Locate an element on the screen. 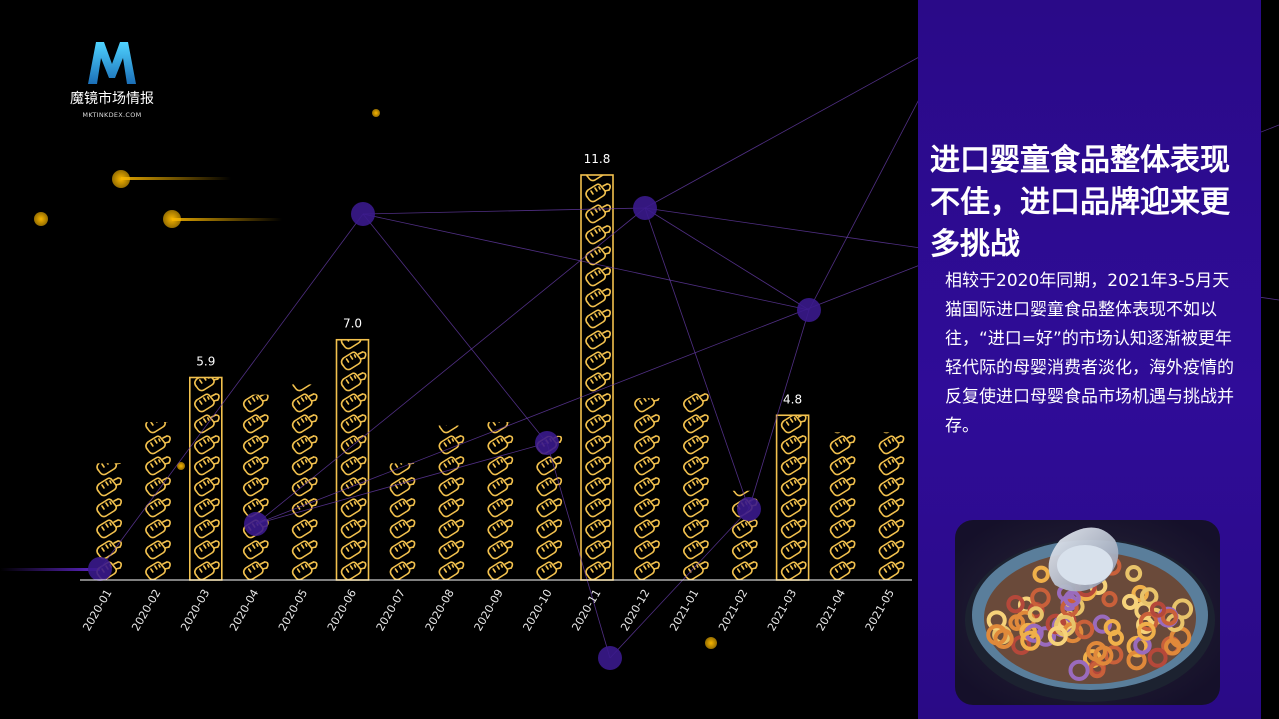 Image resolution: width=1279 pixels, height=719 pixels. bar-outline is located at coordinates (792, 497).